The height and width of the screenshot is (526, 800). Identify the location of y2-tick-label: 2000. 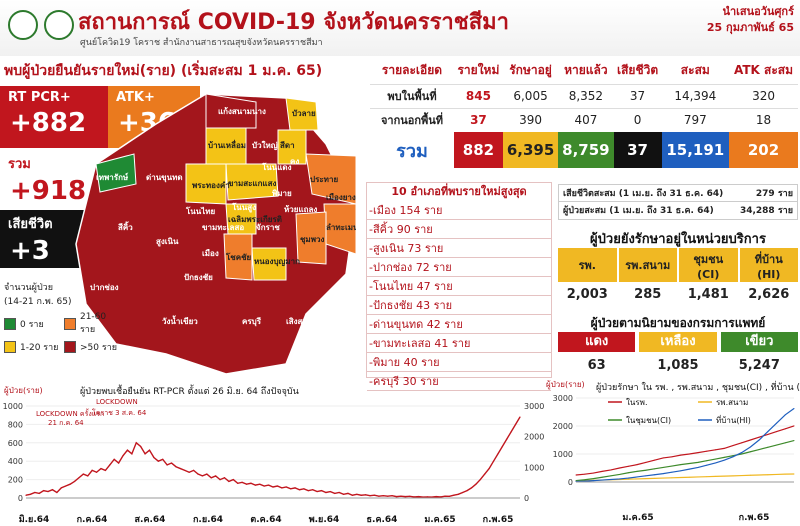
(534, 437).